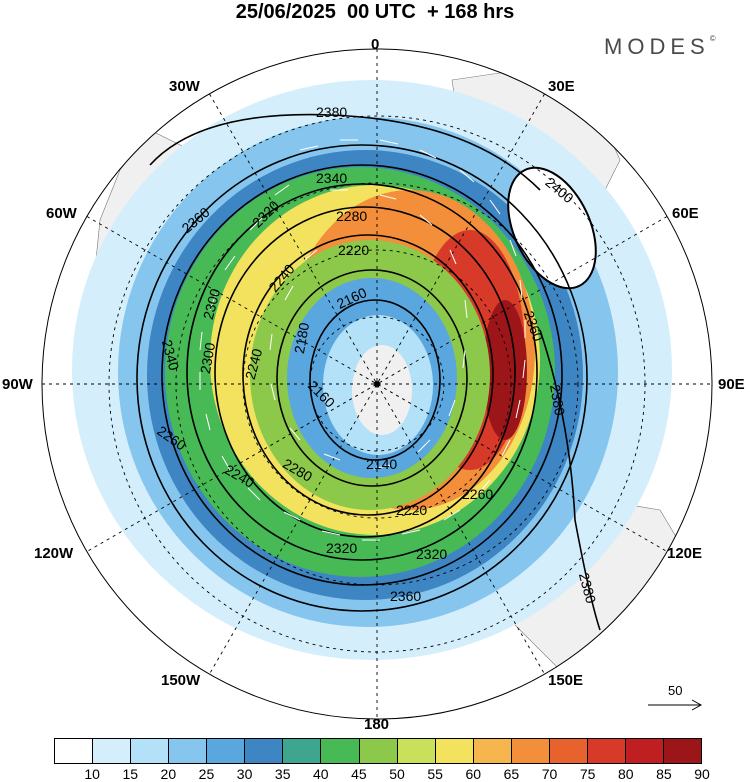  I want to click on colorbar-tick-label: 75, so click(587, 774).